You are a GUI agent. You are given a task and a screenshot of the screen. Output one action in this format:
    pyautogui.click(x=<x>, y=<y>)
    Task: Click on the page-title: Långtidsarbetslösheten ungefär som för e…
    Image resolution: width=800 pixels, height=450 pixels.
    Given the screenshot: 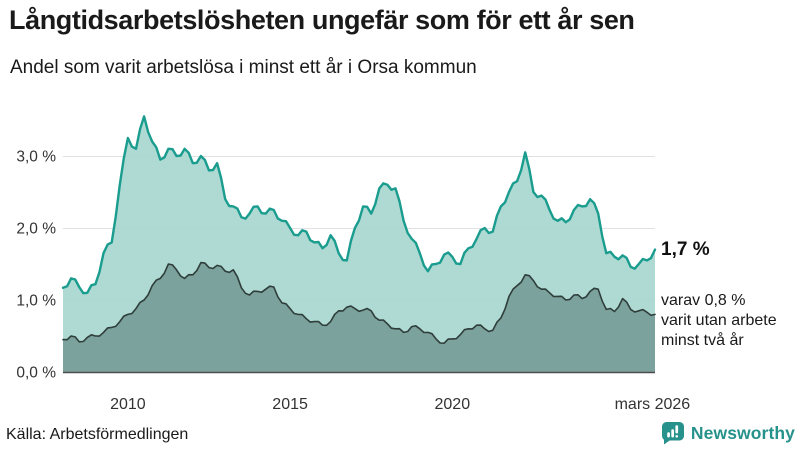 What is the action you would take?
    pyautogui.click(x=322, y=20)
    